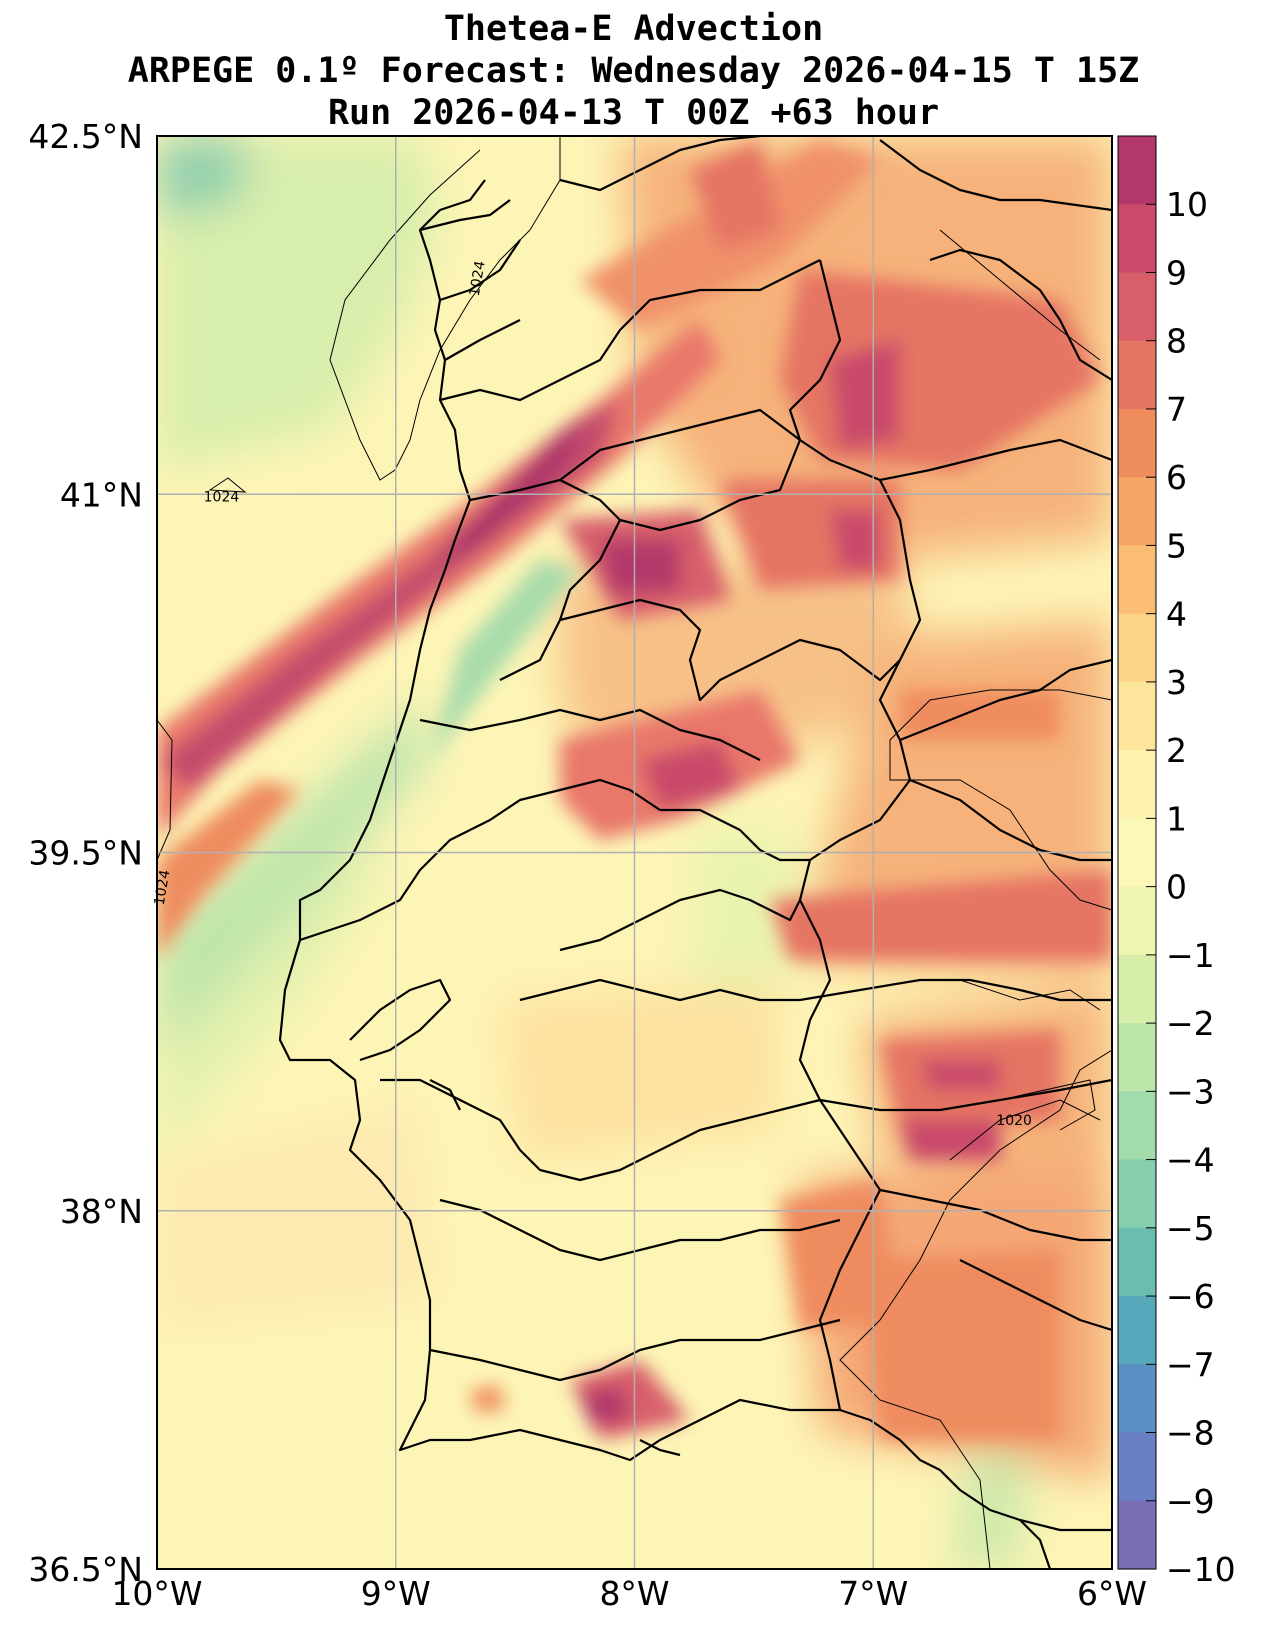  Describe the element at coordinates (85, 1569) in the screenshot. I see `lat-tick-label: 36.5°N` at that location.